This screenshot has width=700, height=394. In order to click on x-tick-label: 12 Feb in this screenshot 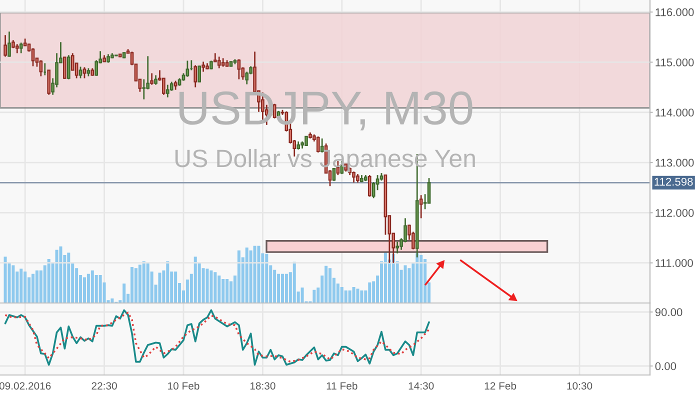, I will do `click(500, 386)`.